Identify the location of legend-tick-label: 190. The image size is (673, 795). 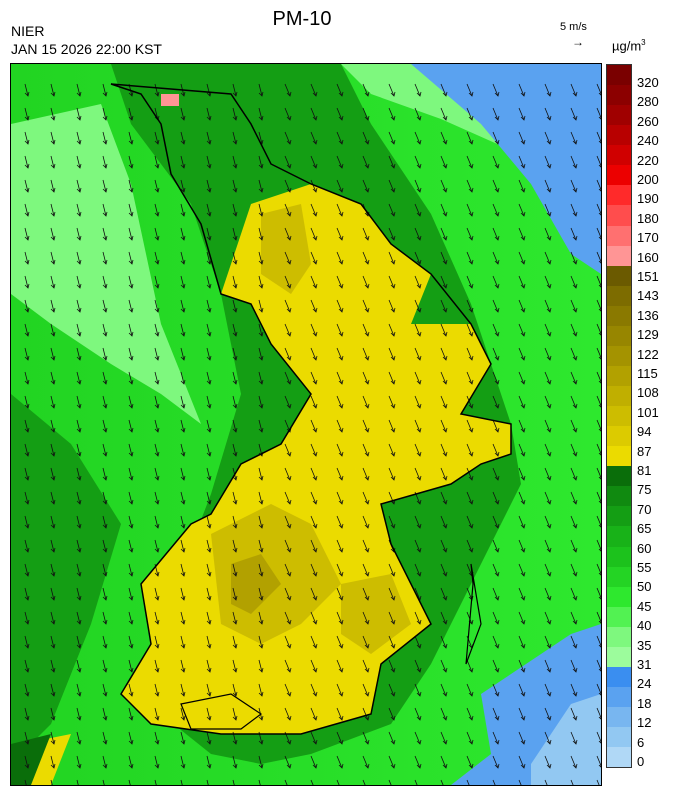
(648, 199).